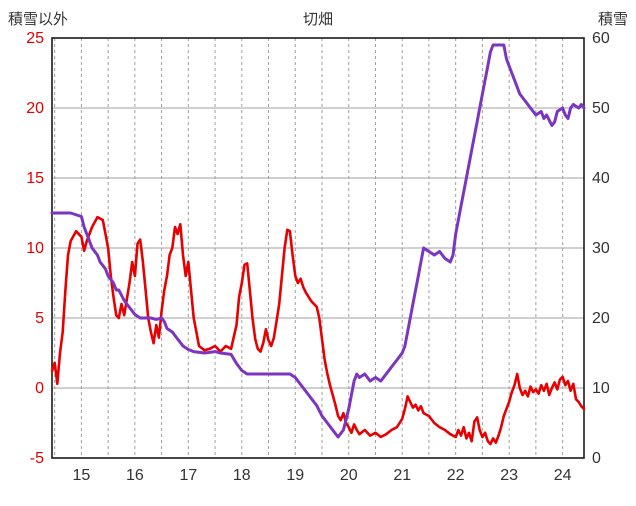  What do you see at coordinates (601, 248) in the screenshot?
I see `right-axis-tick-label: 30` at bounding box center [601, 248].